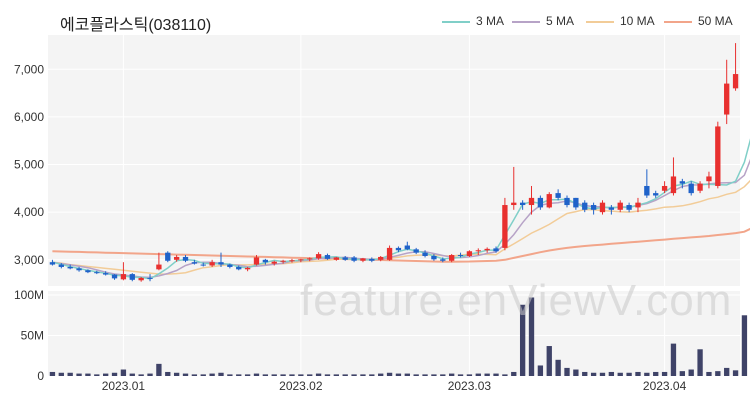  I want to click on volume-tick-label: 50M, so click(32, 336).